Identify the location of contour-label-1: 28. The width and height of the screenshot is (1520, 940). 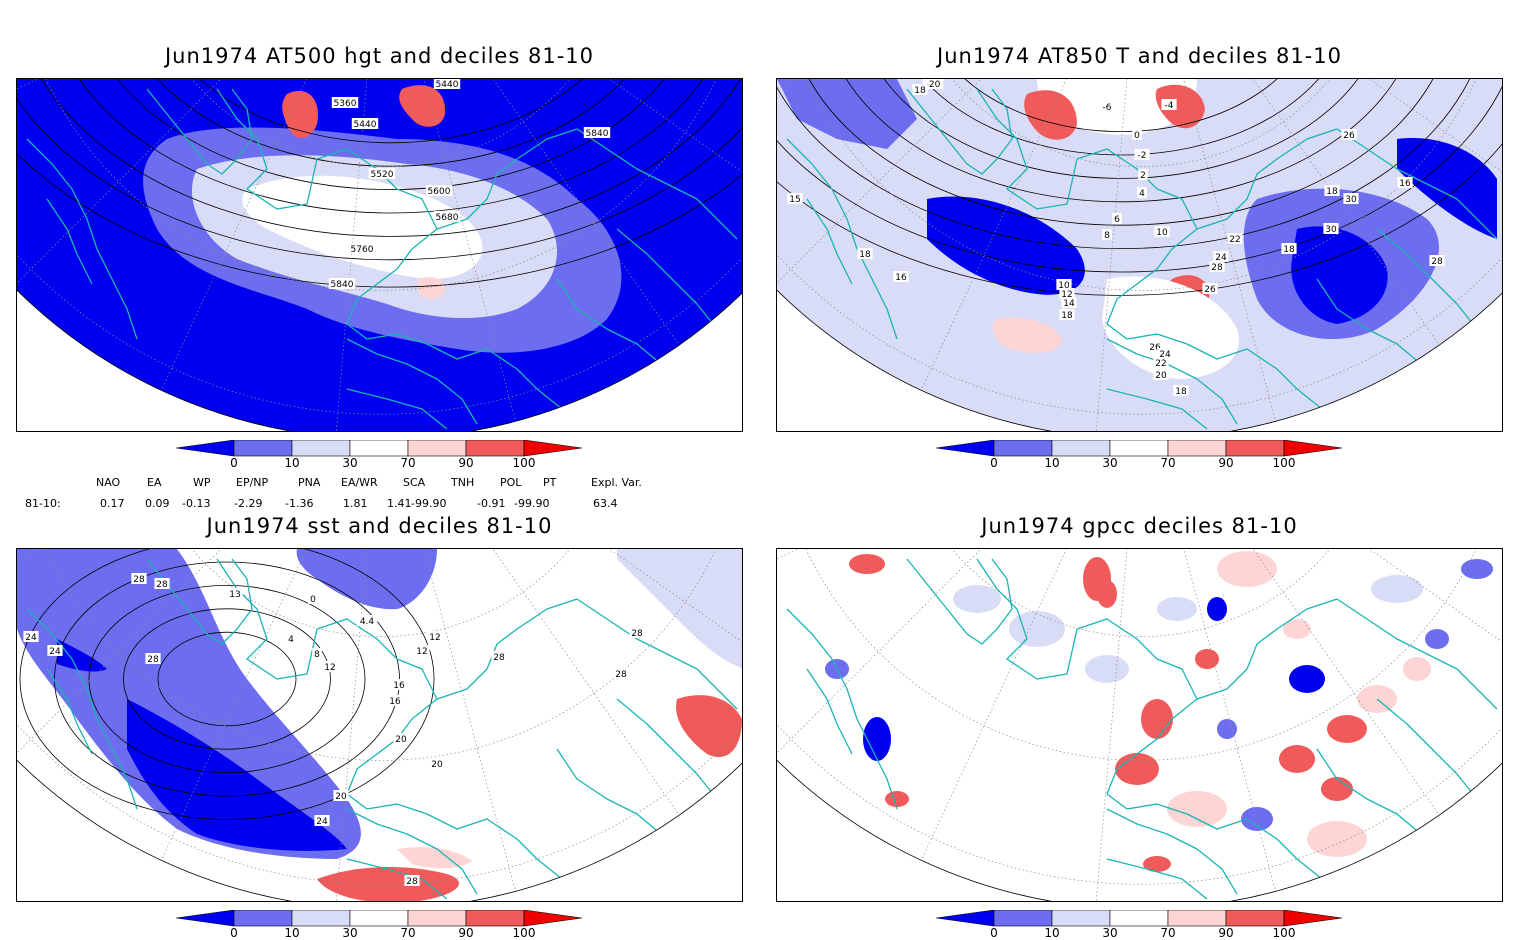
(1437, 262).